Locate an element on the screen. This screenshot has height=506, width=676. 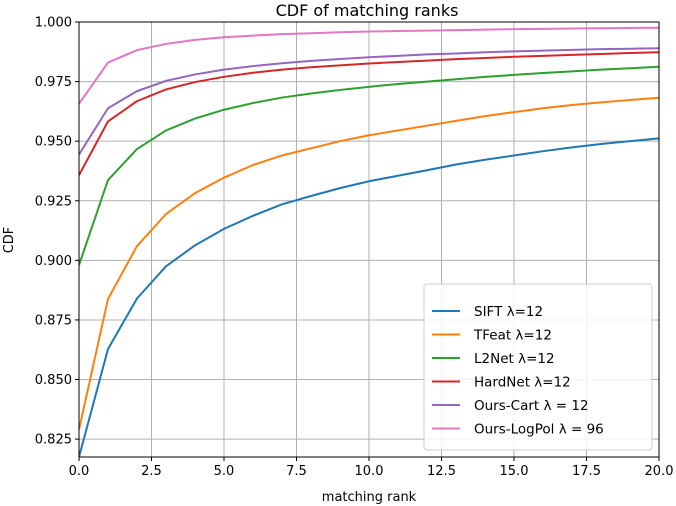
x-tick-label: 2.5 is located at coordinates (151, 471).